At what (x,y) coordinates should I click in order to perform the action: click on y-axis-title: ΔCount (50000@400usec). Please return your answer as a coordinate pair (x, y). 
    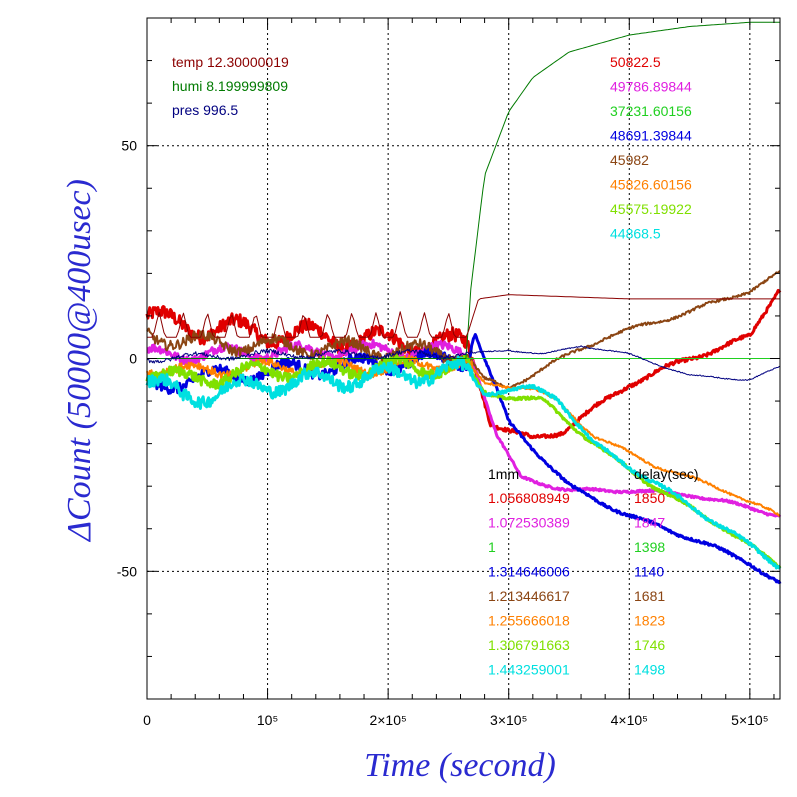
    Looking at the image, I should click on (79, 361).